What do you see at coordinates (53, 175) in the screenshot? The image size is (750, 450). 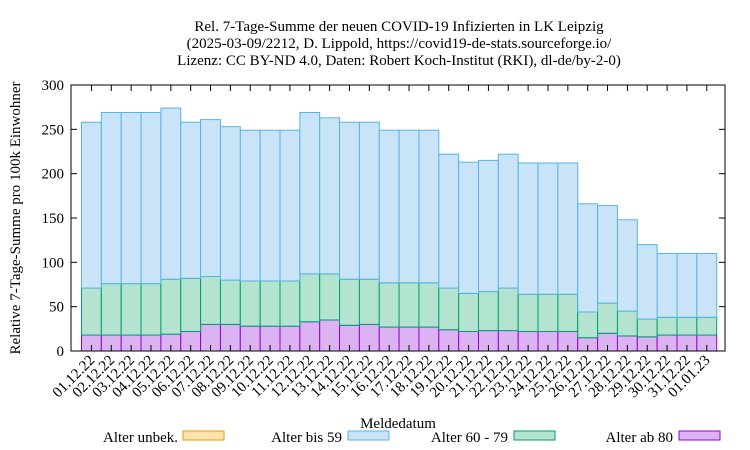 I see `y-tick-label: 200` at bounding box center [53, 175].